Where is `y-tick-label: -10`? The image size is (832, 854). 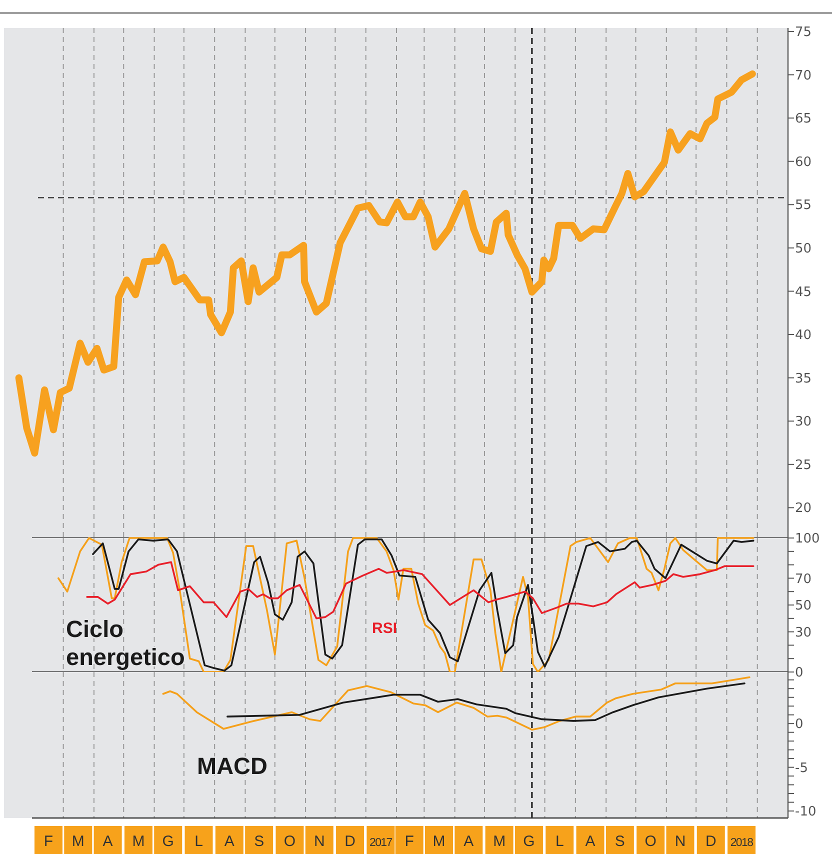 y-tick-label: -10 is located at coordinates (805, 812).